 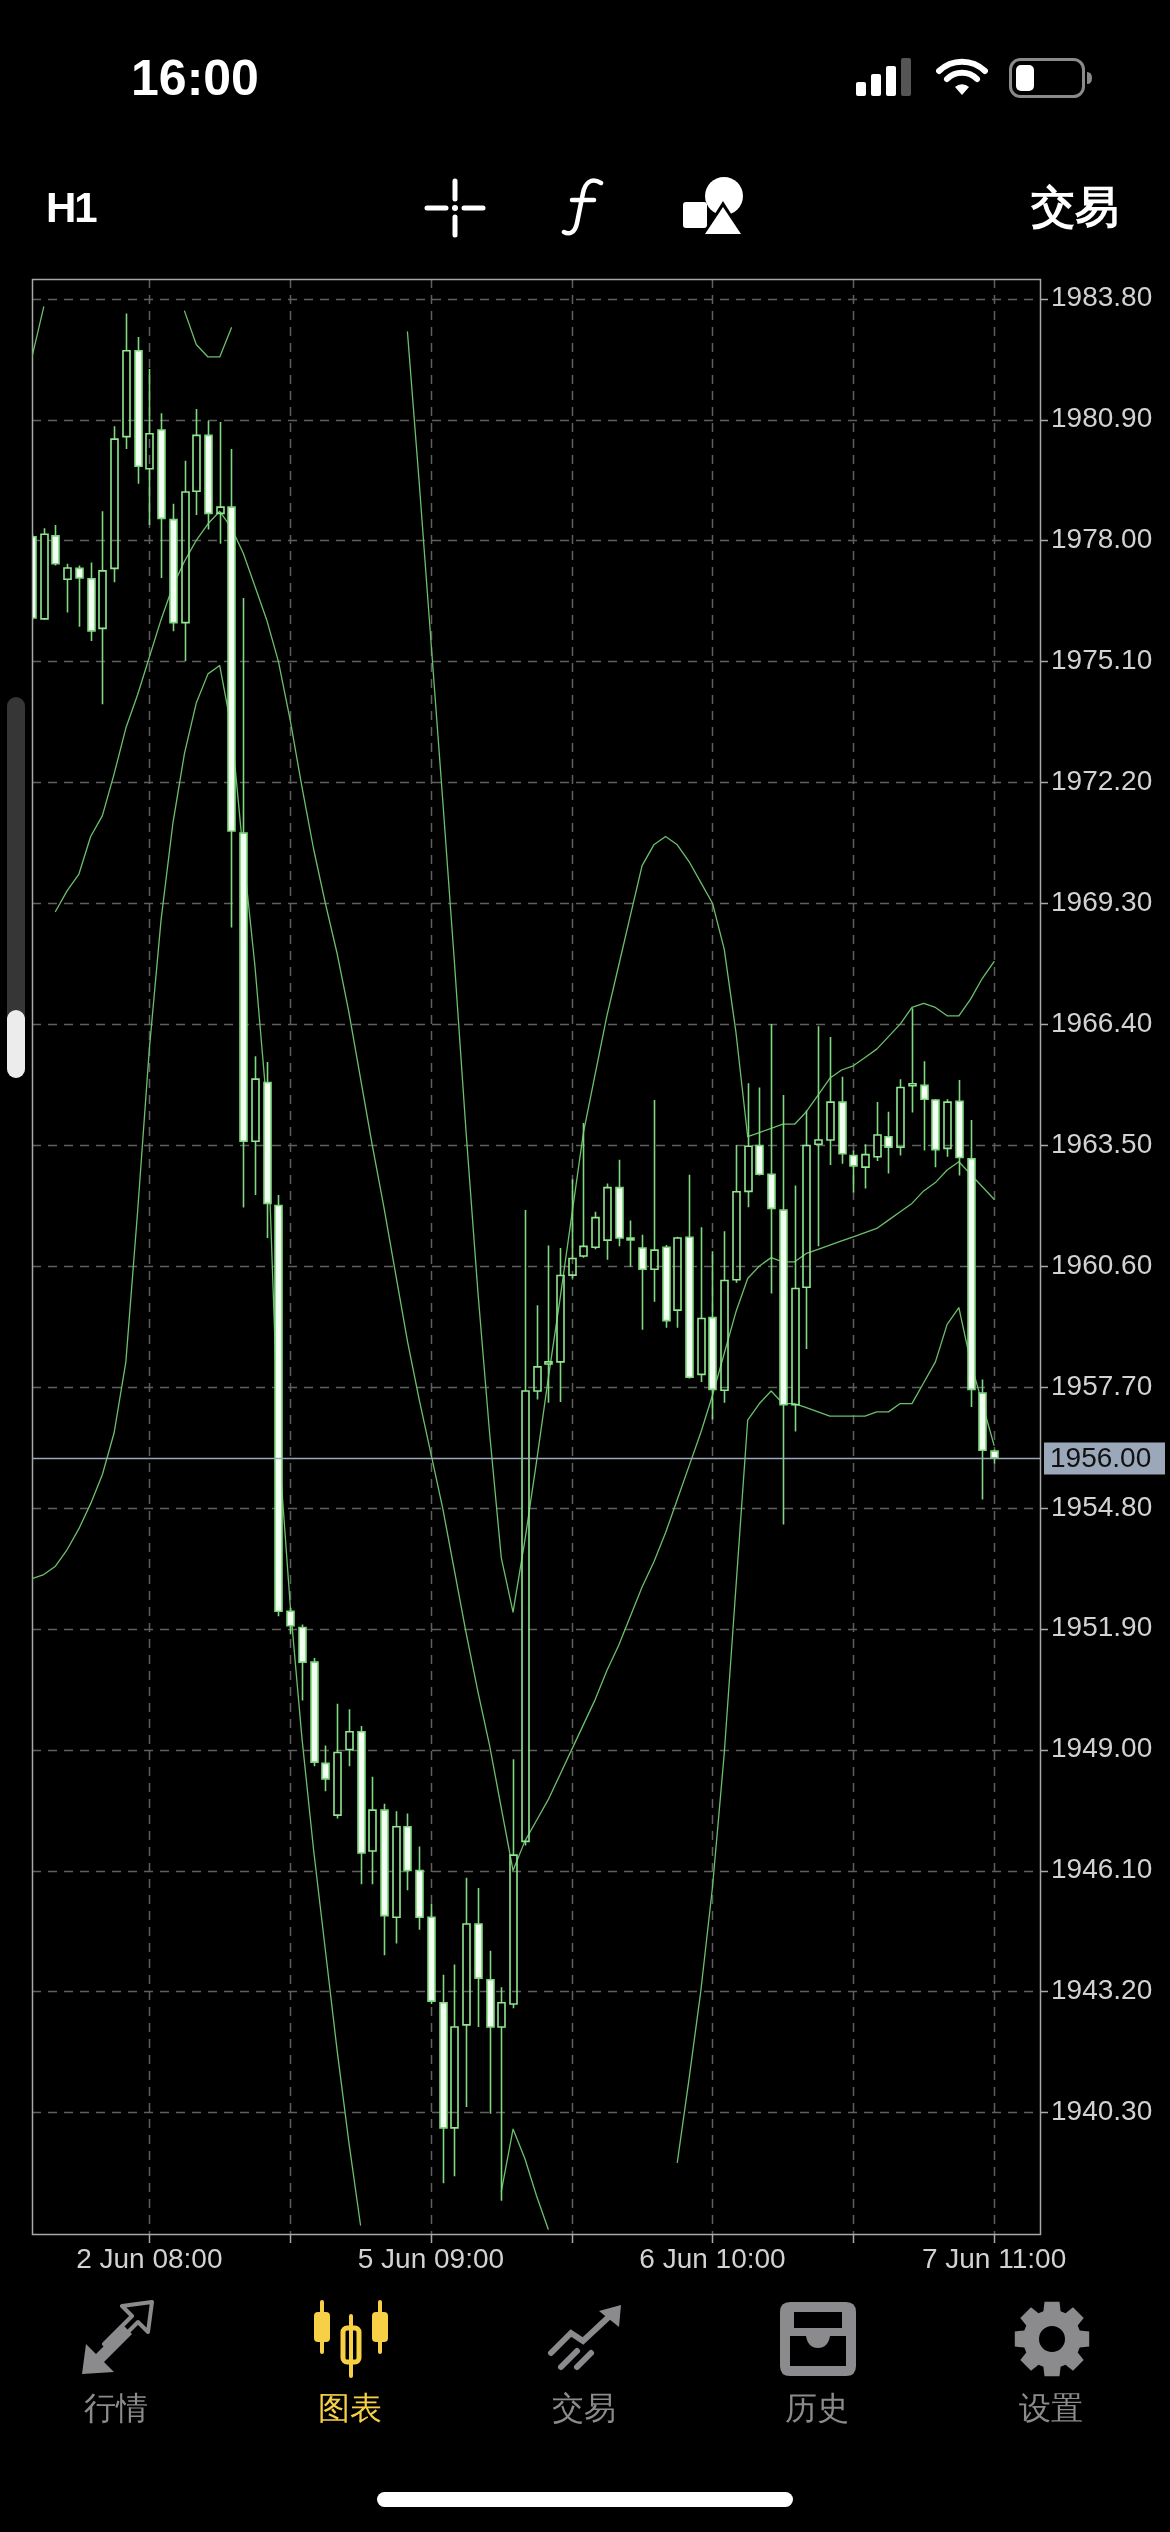 I want to click on y-tick-label: 1983.80, so click(x=1102, y=297).